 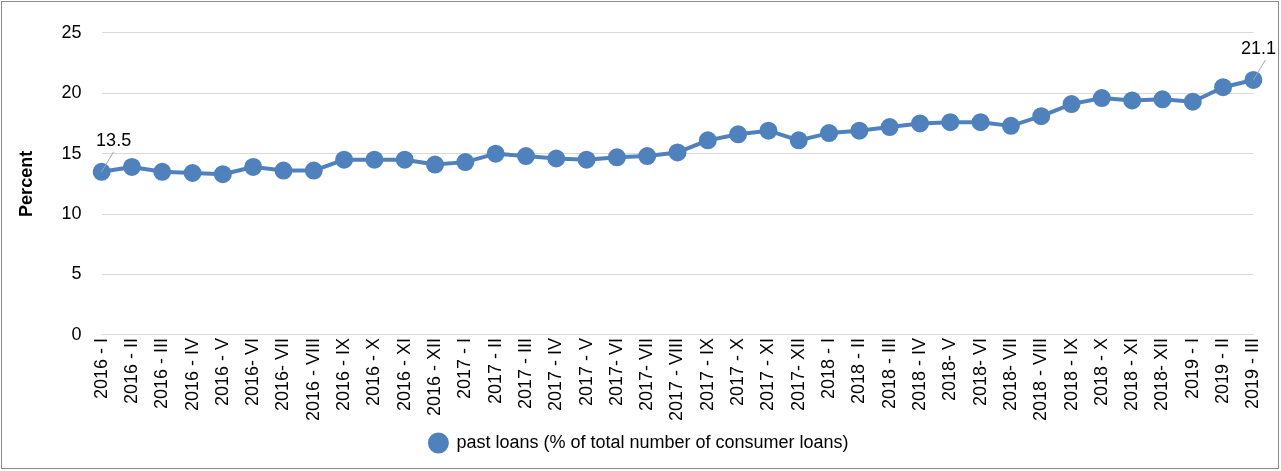 What do you see at coordinates (191, 374) in the screenshot?
I see `x-tick-label: 2016 - IV` at bounding box center [191, 374].